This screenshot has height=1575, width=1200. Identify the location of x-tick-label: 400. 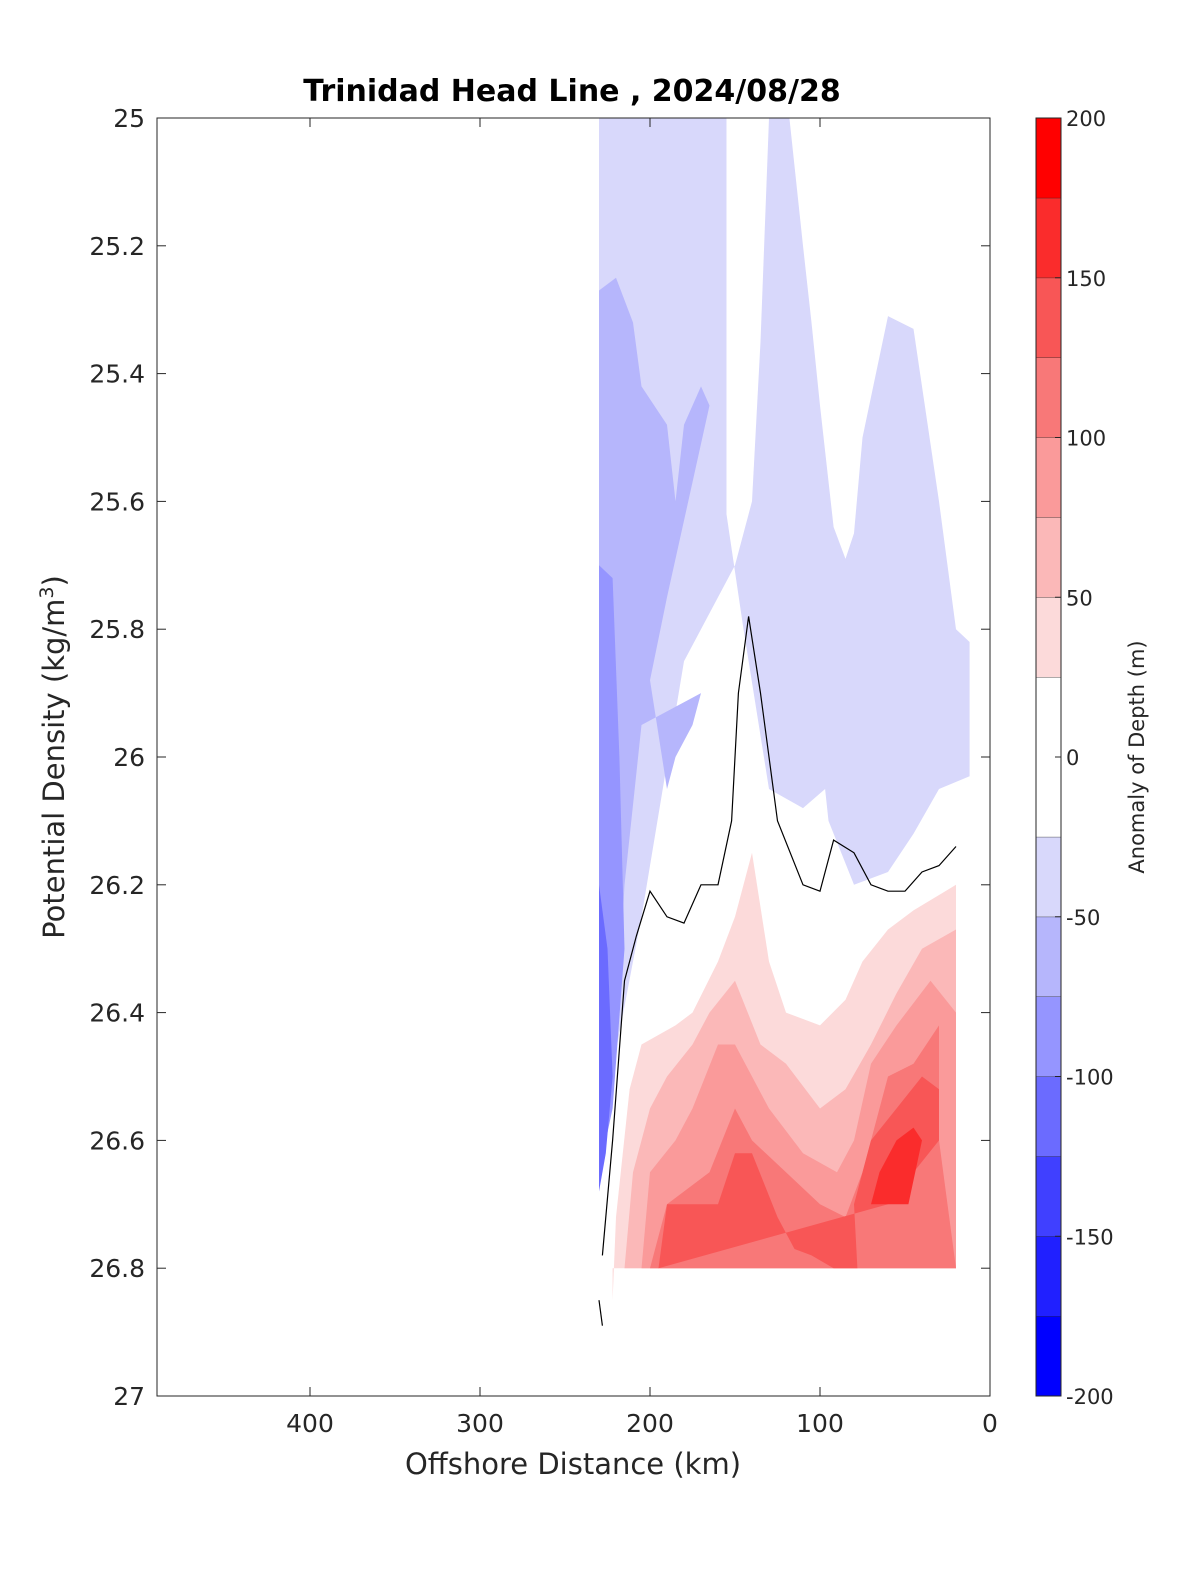
(310, 1423).